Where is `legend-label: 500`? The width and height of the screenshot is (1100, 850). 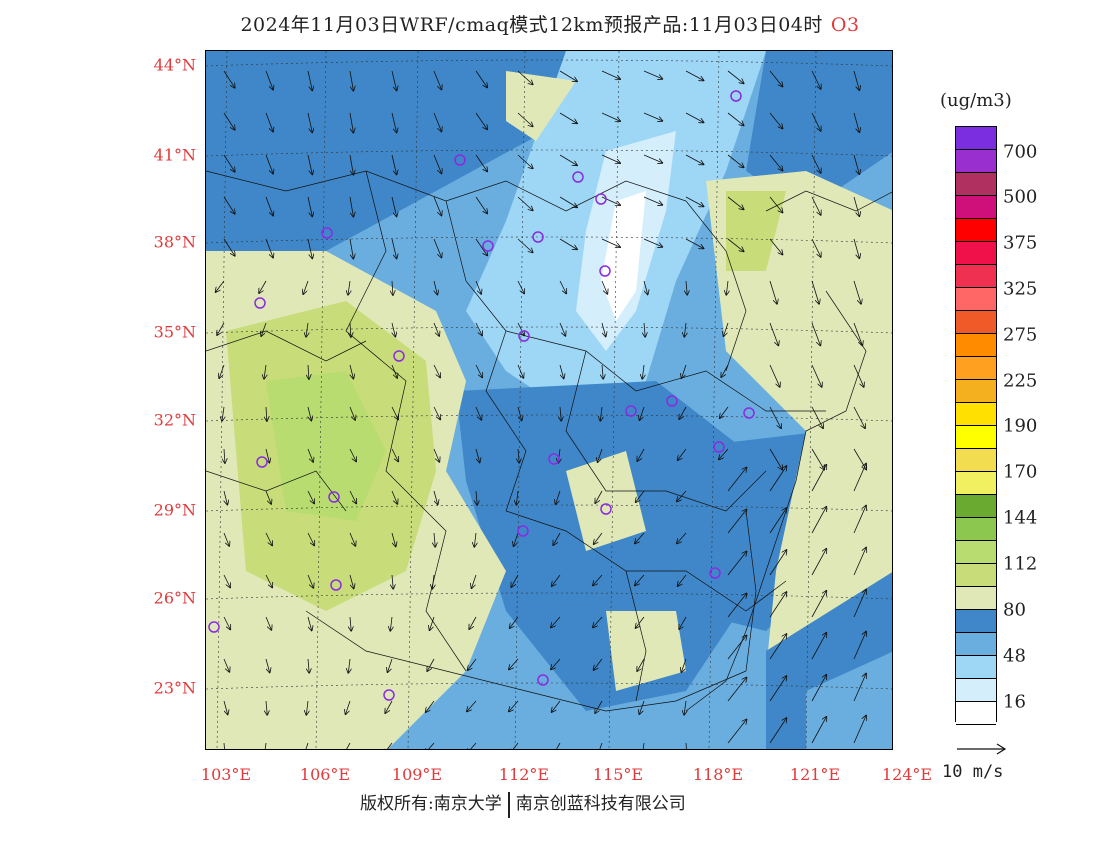 legend-label: 500 is located at coordinates (1020, 197).